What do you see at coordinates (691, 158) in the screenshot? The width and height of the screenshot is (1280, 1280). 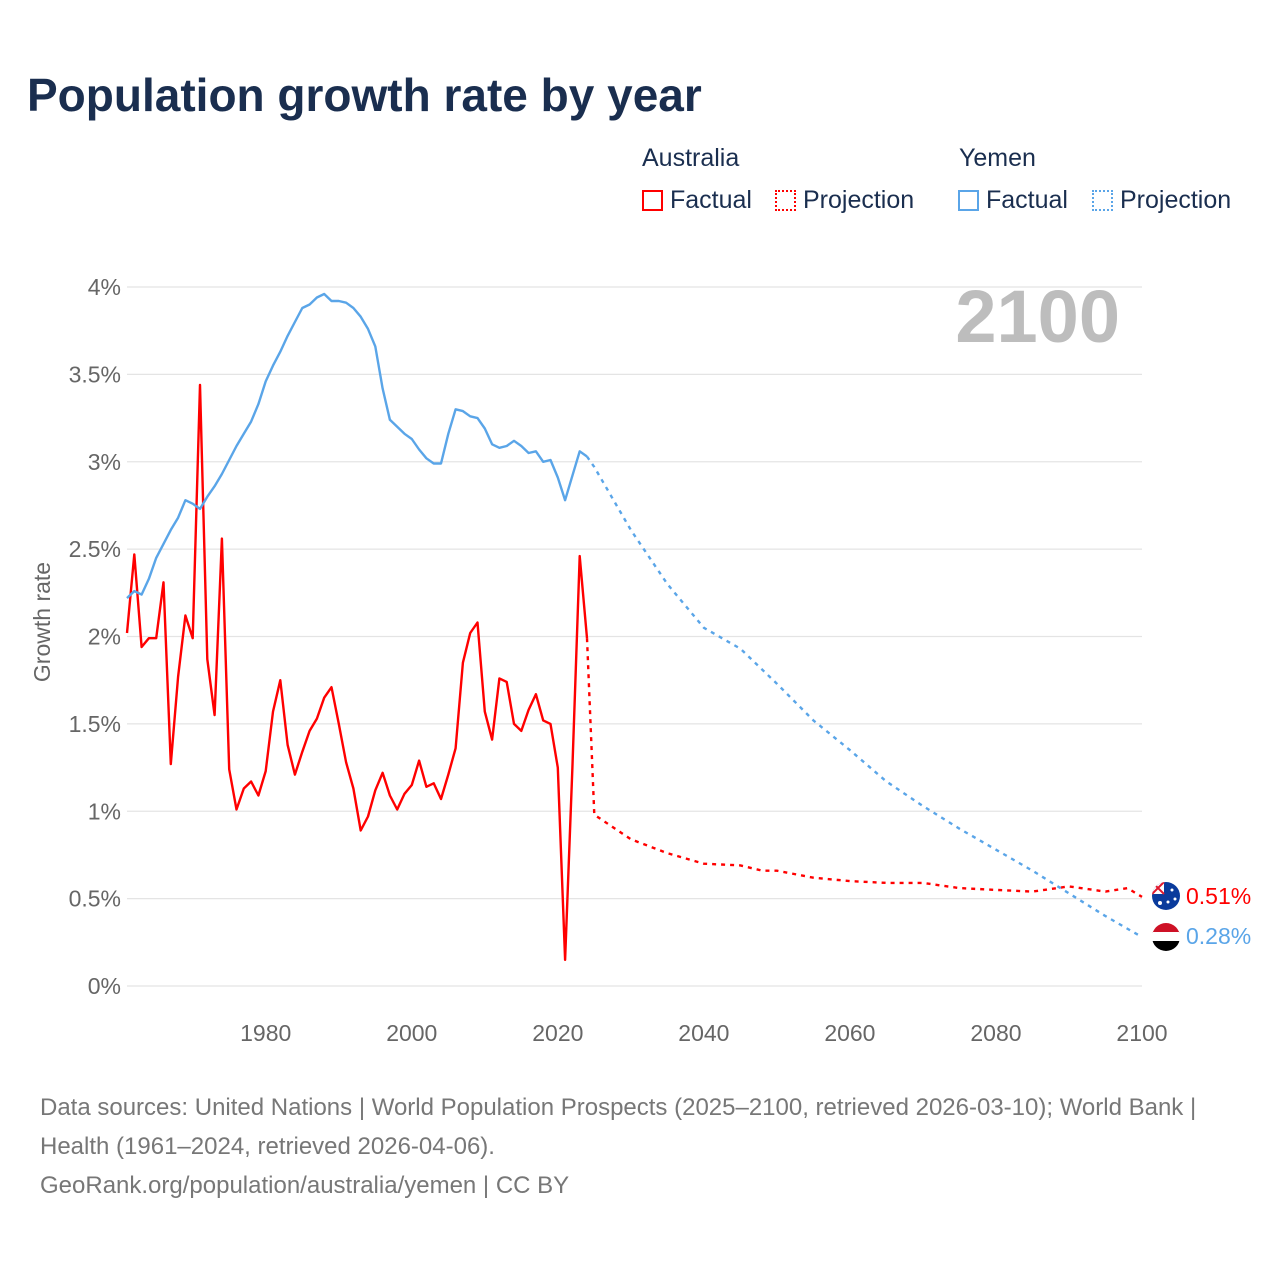 I see `legend-group-australia: Australia` at bounding box center [691, 158].